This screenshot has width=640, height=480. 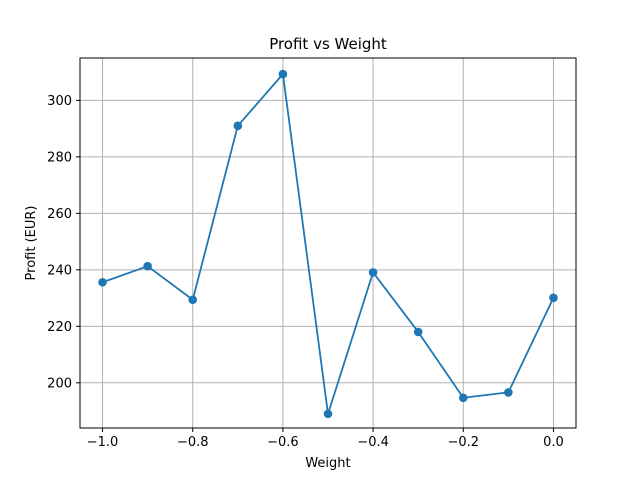 What do you see at coordinates (325, 439) in the screenshot?
I see `x-ticks: −1.0 −0.8 −0.6 −0.4 −0.2 0.0` at bounding box center [325, 439].